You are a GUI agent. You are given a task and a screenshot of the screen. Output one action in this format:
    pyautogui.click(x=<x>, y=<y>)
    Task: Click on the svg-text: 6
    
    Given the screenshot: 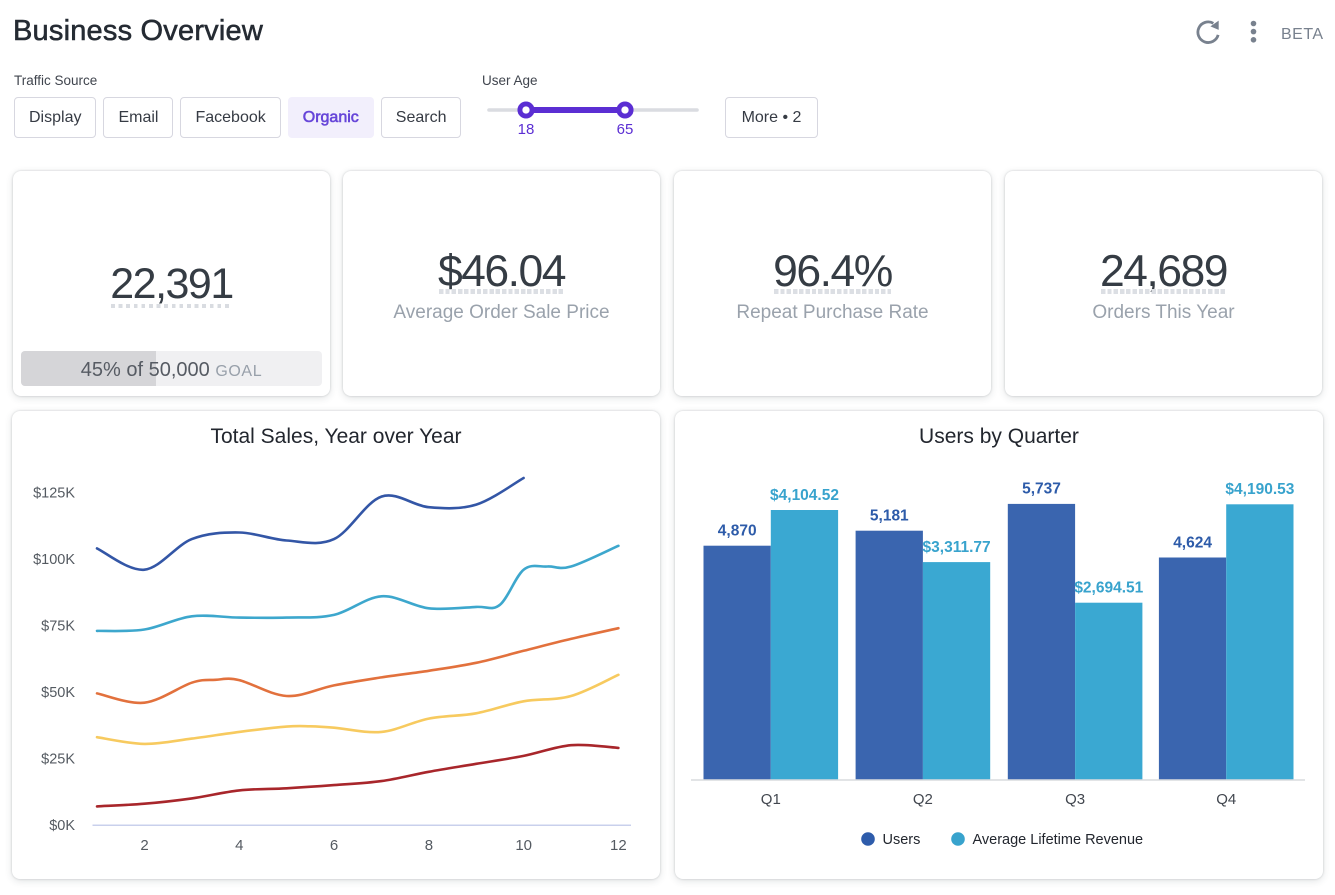 What is the action you would take?
    pyautogui.click(x=334, y=845)
    